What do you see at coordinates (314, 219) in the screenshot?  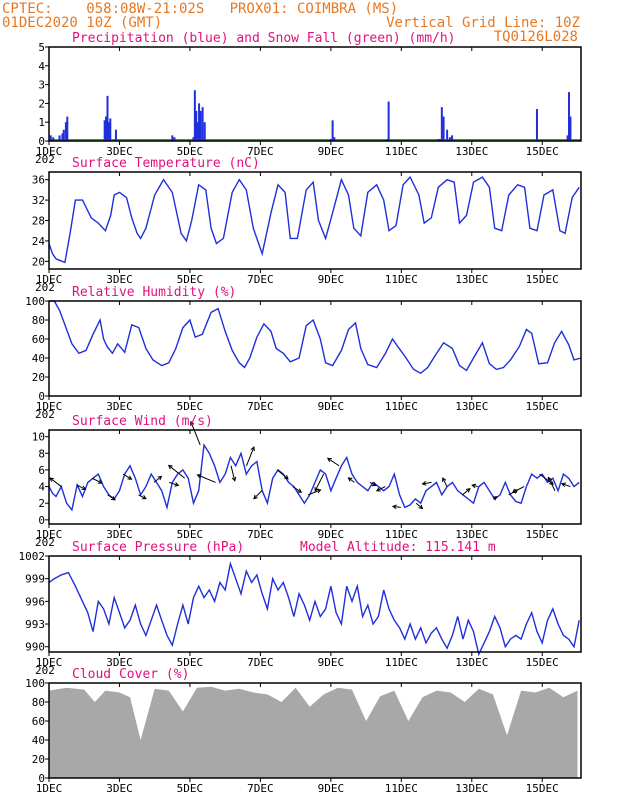 I see `temperature-line` at bounding box center [314, 219].